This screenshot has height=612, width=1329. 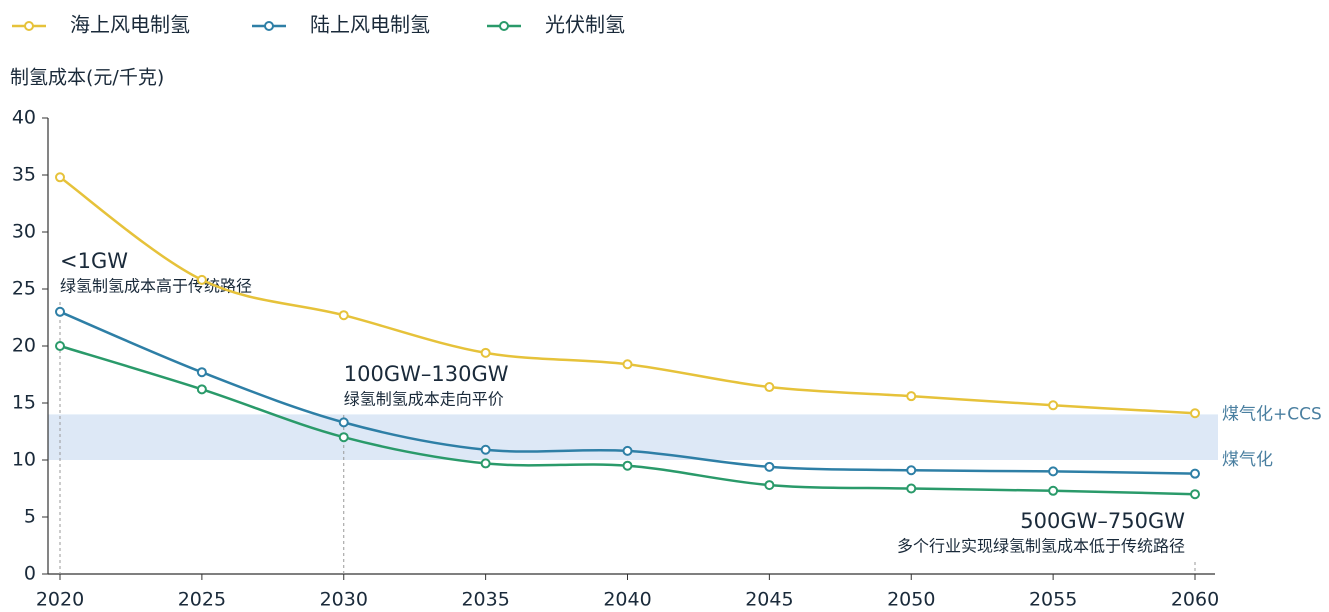 What do you see at coordinates (1053, 600) in the screenshot?
I see `x-tick-label: 2055` at bounding box center [1053, 600].